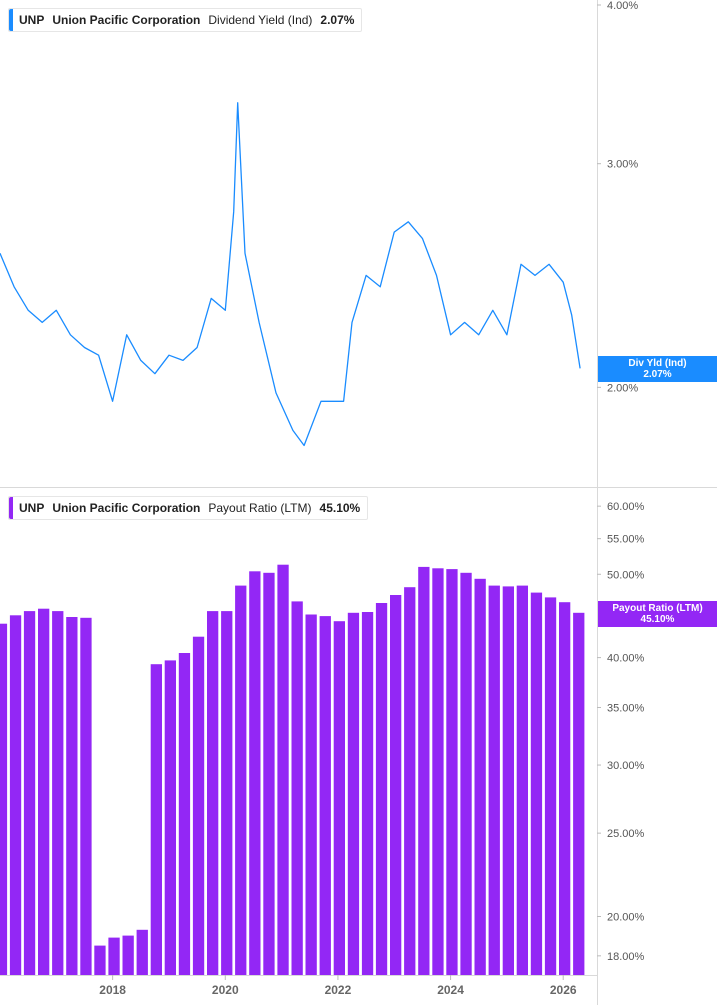  I want to click on payout-legend-metric: Payout Ratio (LTM), so click(260, 508).